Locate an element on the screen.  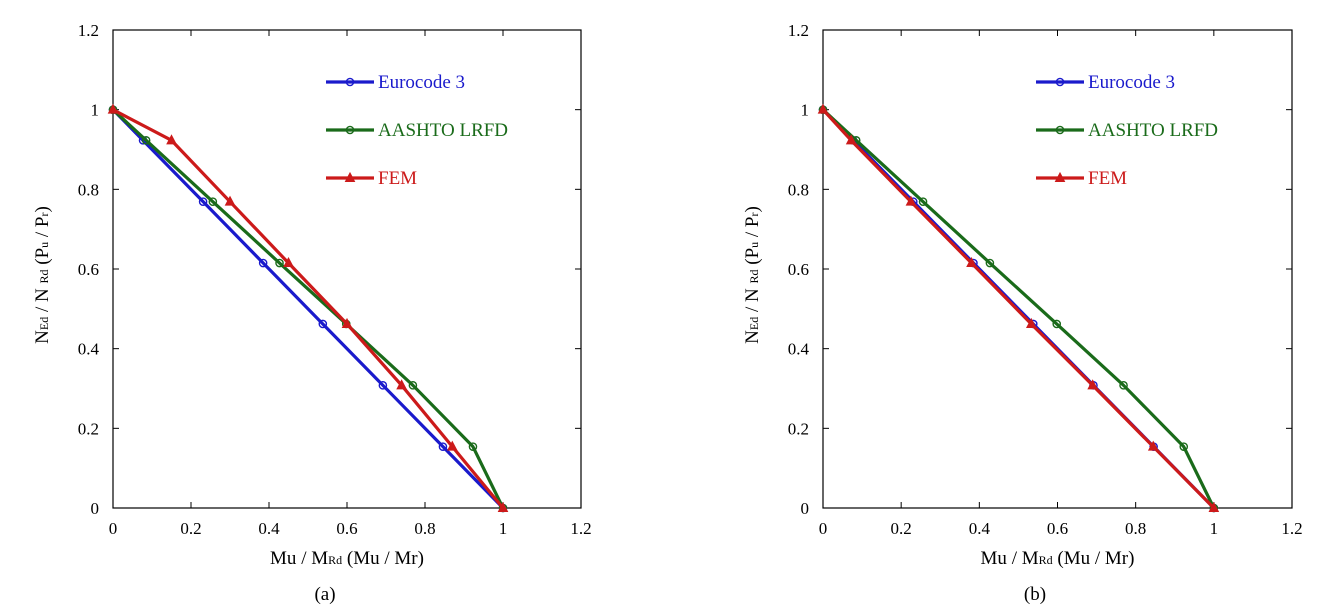
x-axis-label-part: Mu is located at coordinates (283, 558).